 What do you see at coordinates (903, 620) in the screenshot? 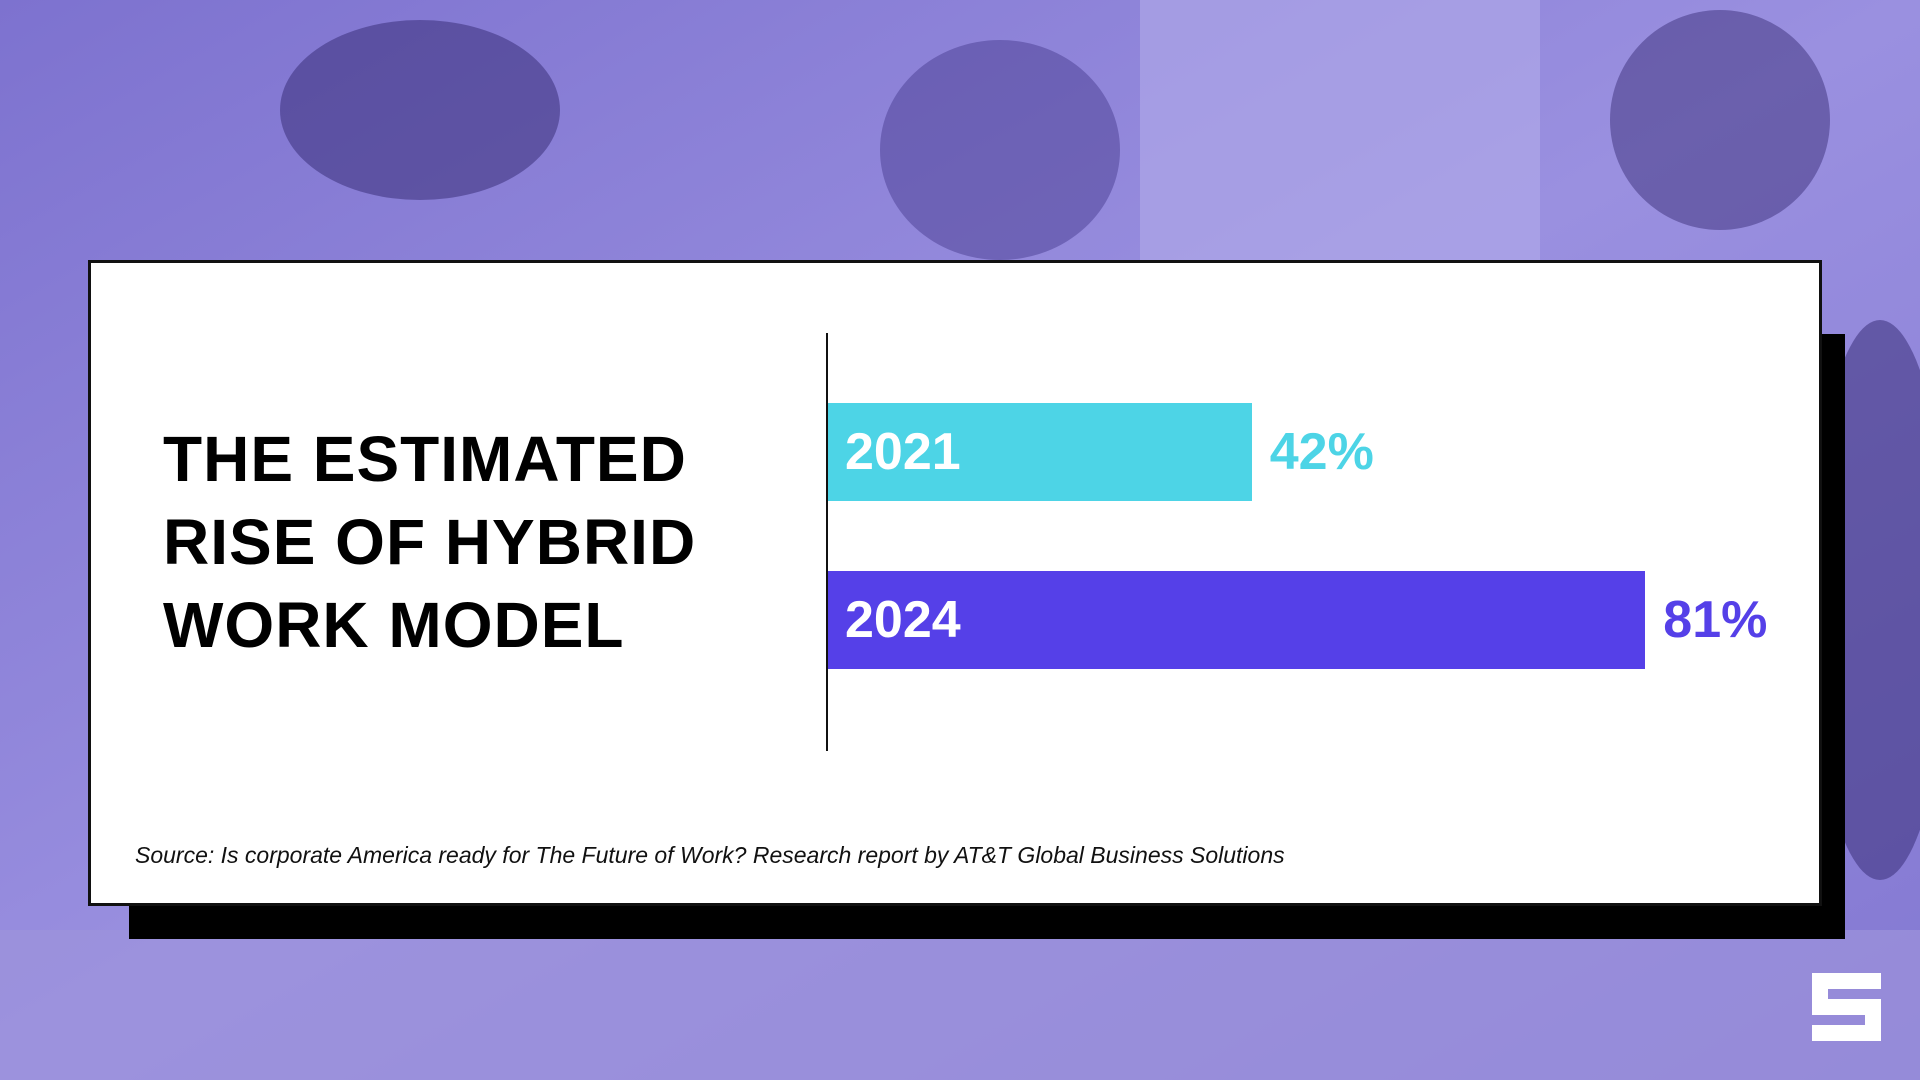
I see `category-label: 2024` at bounding box center [903, 620].